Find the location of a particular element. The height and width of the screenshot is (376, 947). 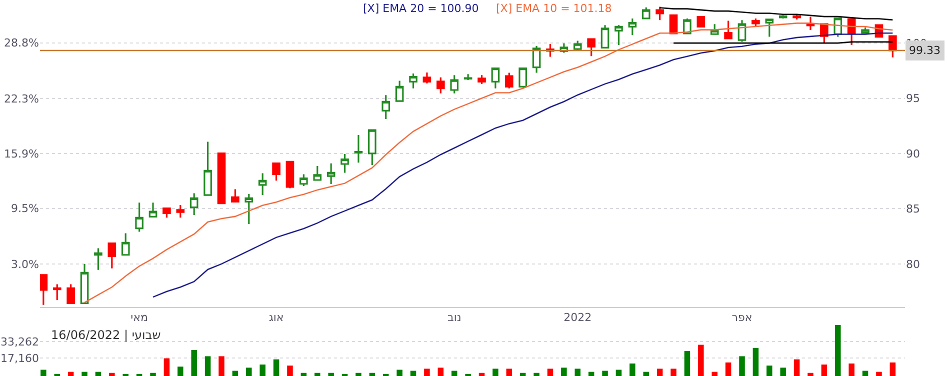

line-series is located at coordinates (776, 14).